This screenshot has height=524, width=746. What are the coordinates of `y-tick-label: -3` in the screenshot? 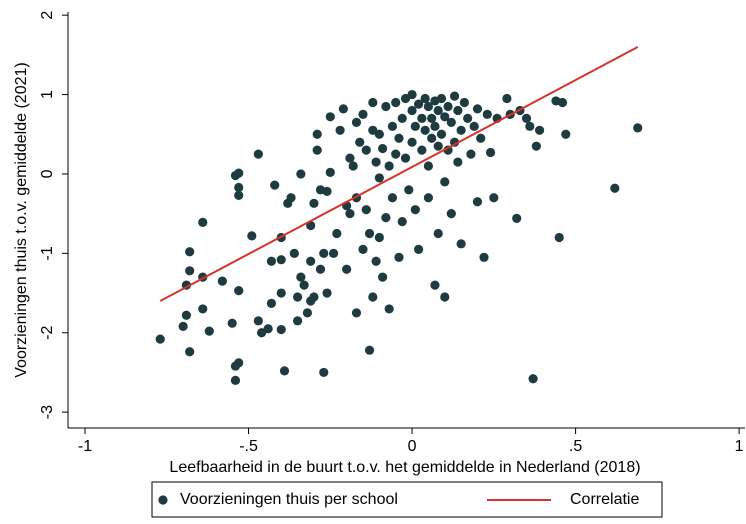 It's located at (47, 412).